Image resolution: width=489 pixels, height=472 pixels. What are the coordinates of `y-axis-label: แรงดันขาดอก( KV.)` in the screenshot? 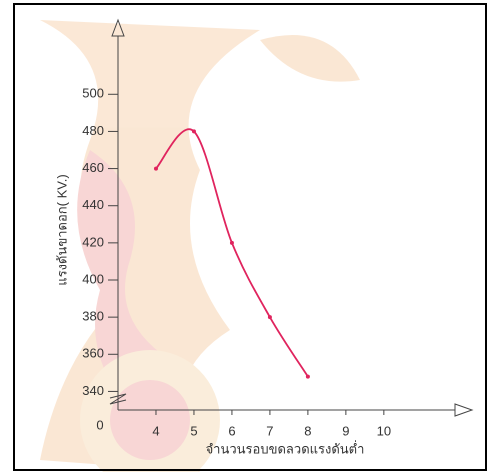 It's located at (61, 229).